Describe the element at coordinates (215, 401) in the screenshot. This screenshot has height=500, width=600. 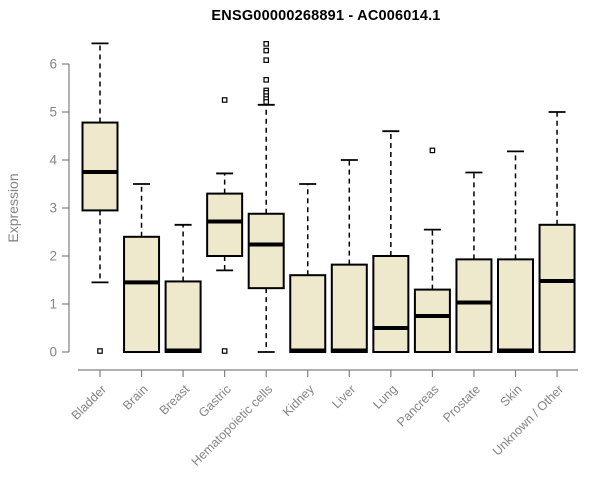
I see `x-tick-label-gastric: Gastric` at that location.